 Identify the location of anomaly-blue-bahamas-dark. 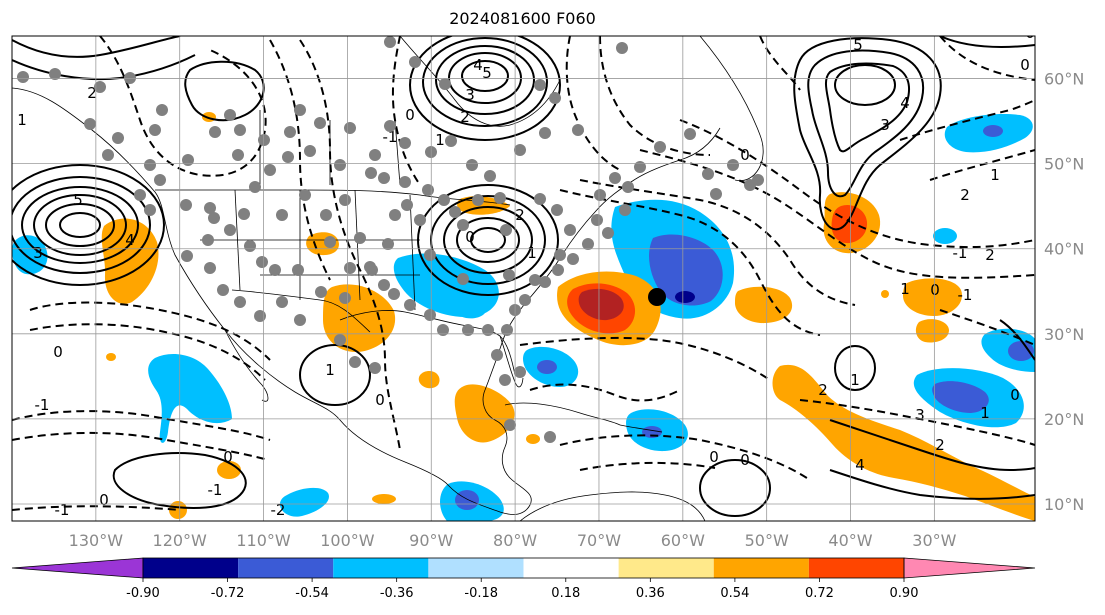
(547, 367).